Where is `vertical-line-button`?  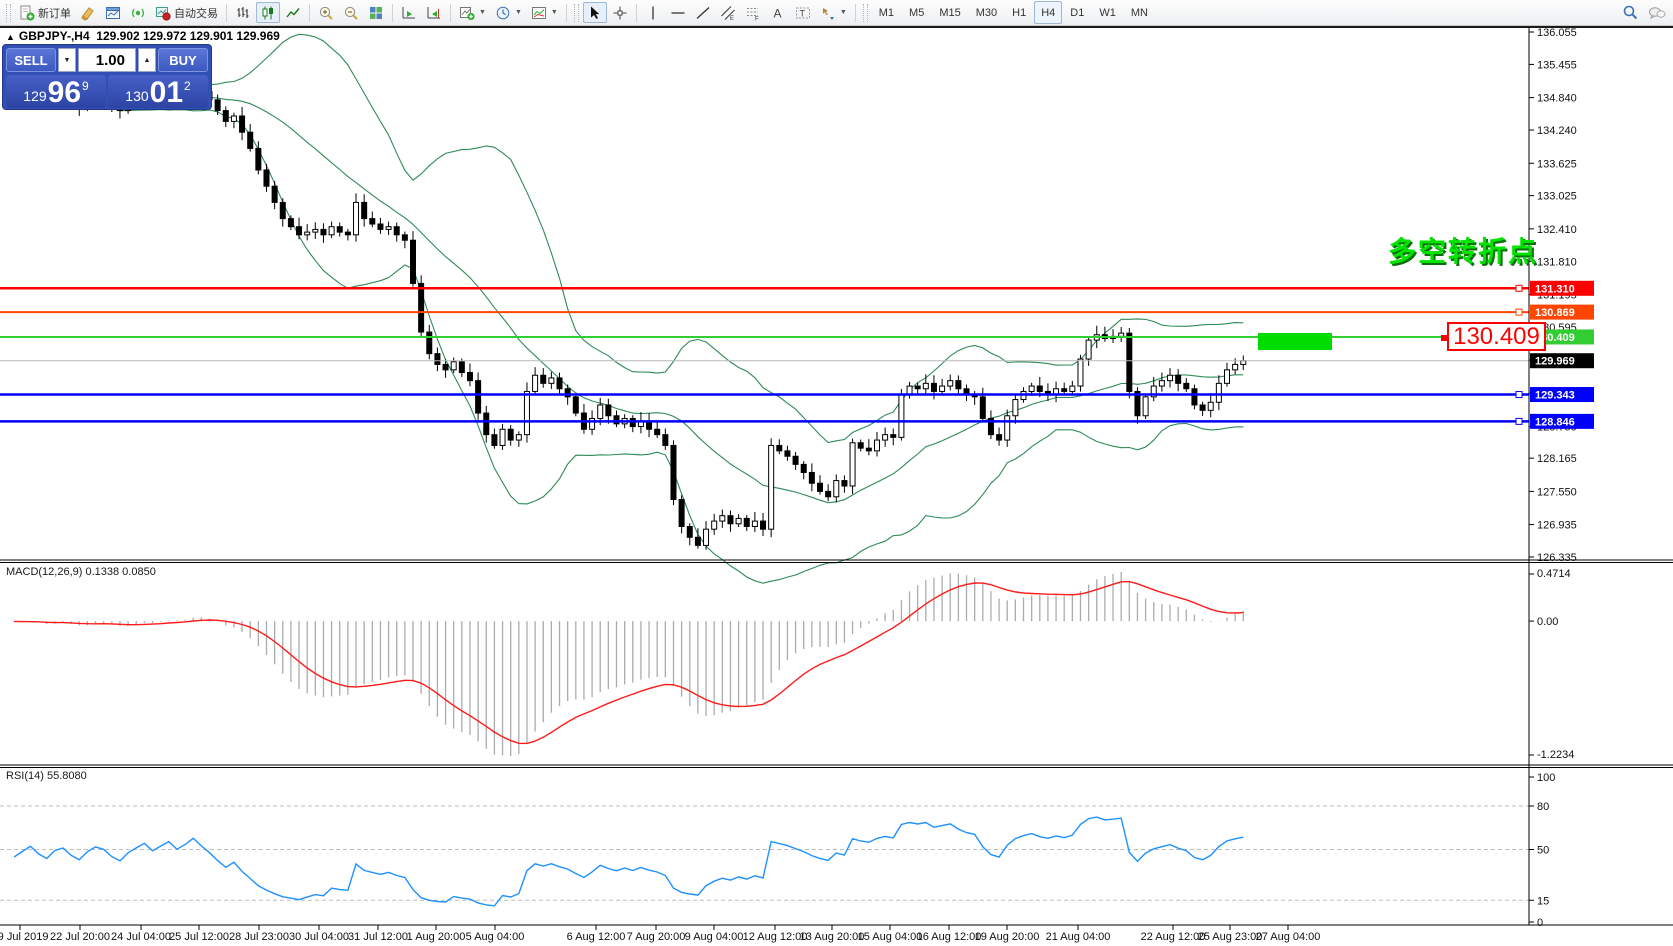 vertical-line-button is located at coordinates (653, 12).